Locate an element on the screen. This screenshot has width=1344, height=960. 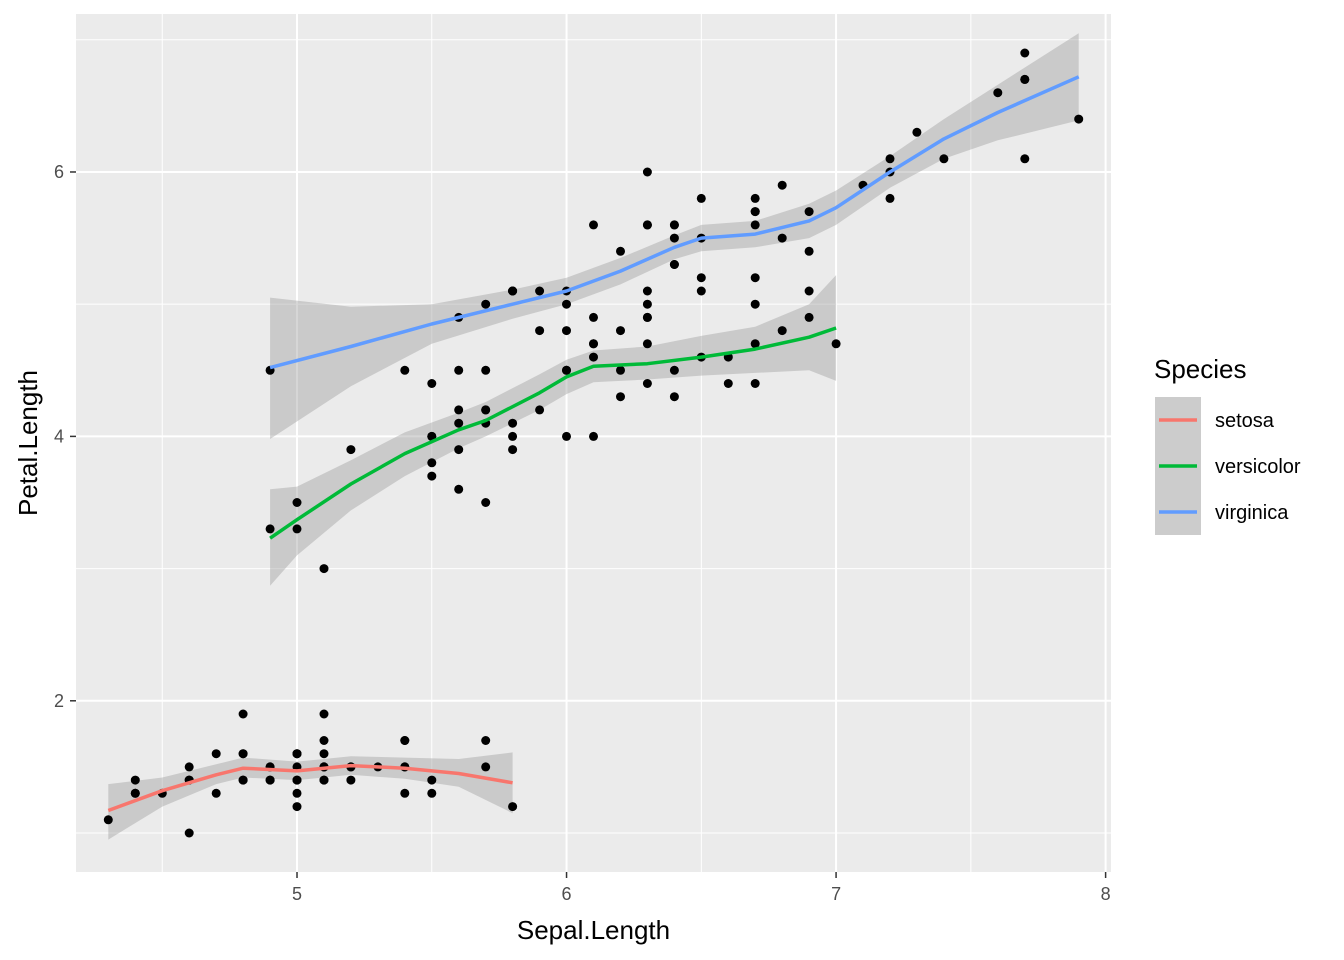
x-axis-ticks: 5 6 7 8 is located at coordinates (701, 888).